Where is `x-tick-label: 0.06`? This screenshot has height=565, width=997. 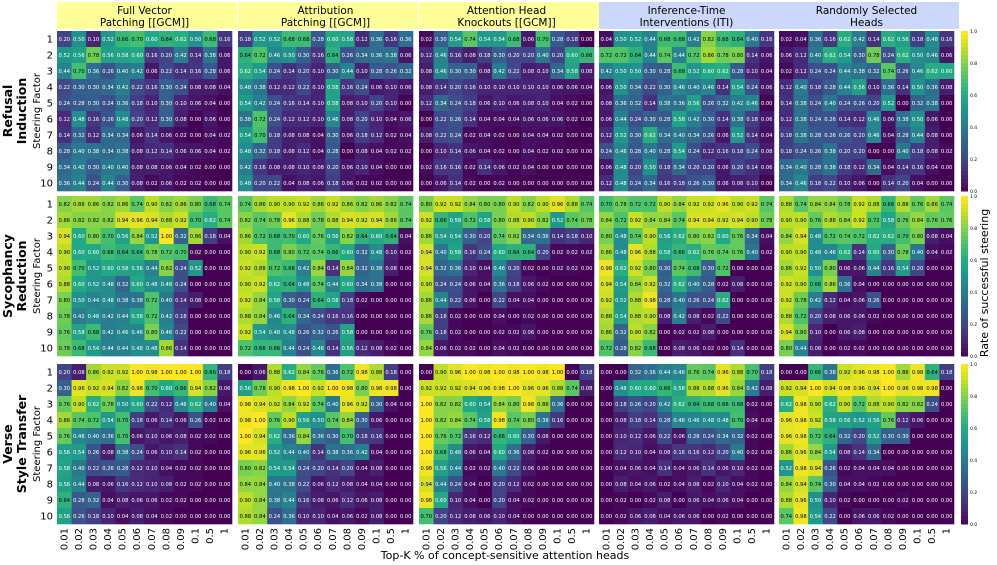
x-tick-label: 0.06 is located at coordinates (137, 539).